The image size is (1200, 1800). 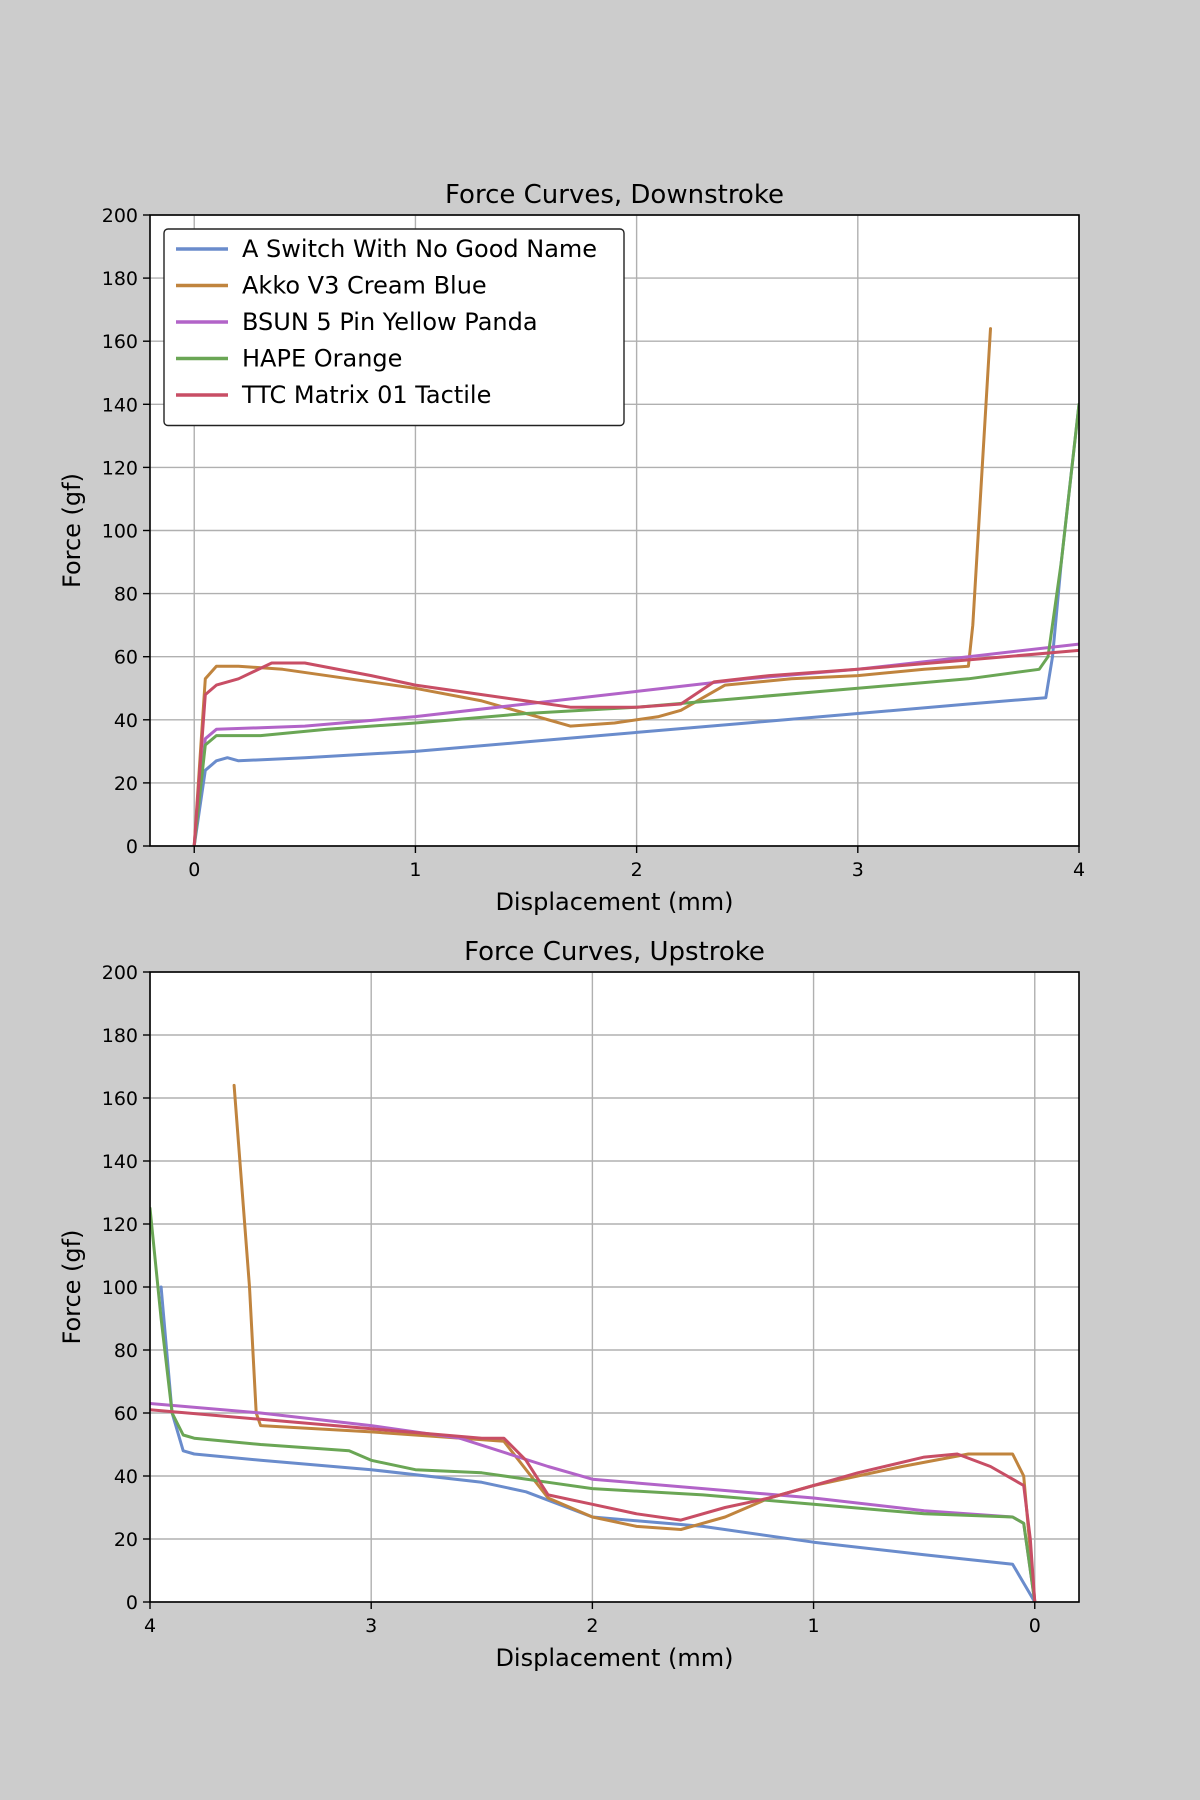 I want to click on chart-title: Force Curves, Downstroke, so click(x=614, y=195).